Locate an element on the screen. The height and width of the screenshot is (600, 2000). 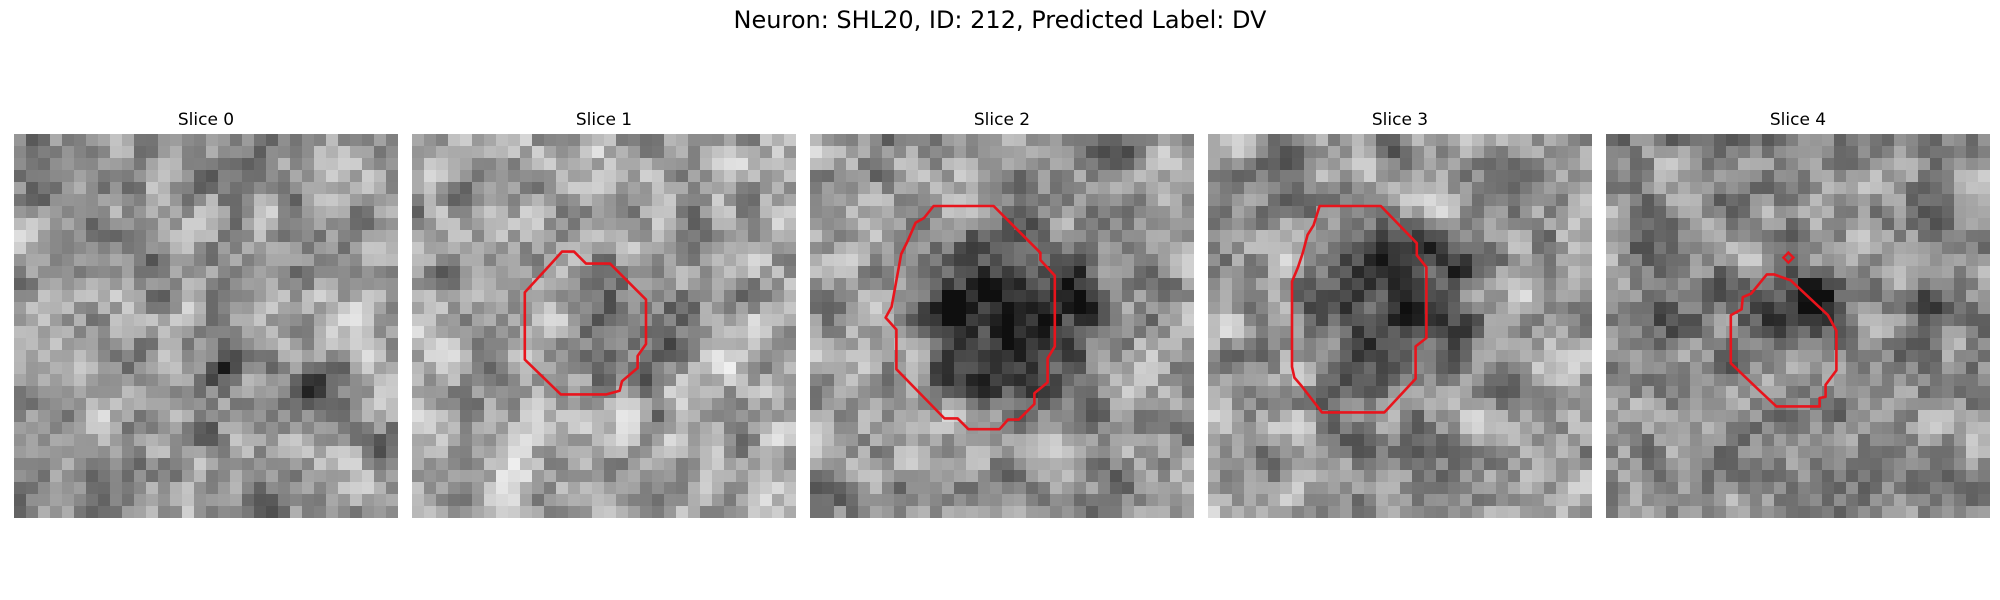
slice-panel-1: Slice 1 is located at coordinates (604, 313).